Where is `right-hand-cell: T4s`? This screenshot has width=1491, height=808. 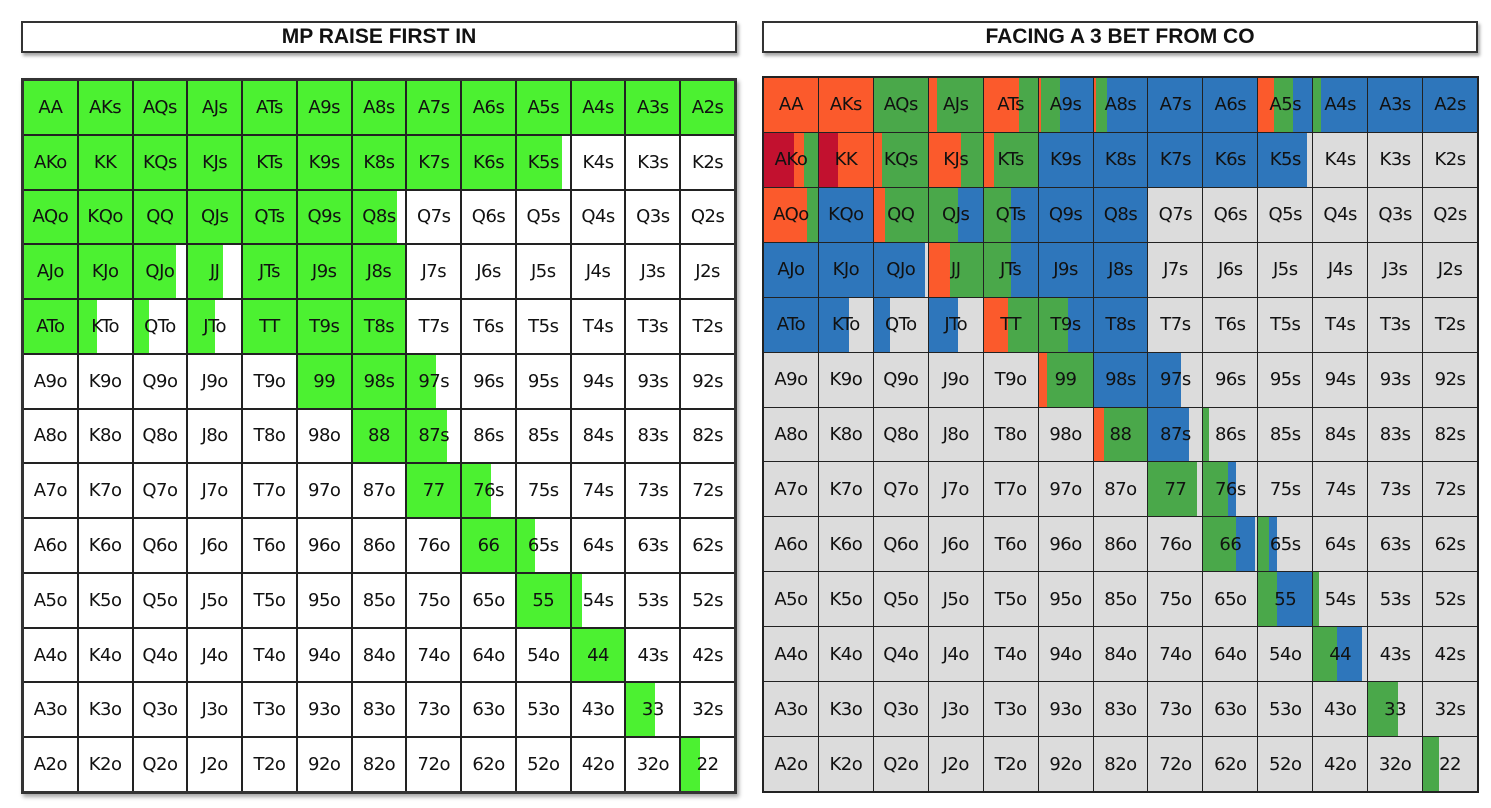
right-hand-cell: T4s is located at coordinates (1340, 324).